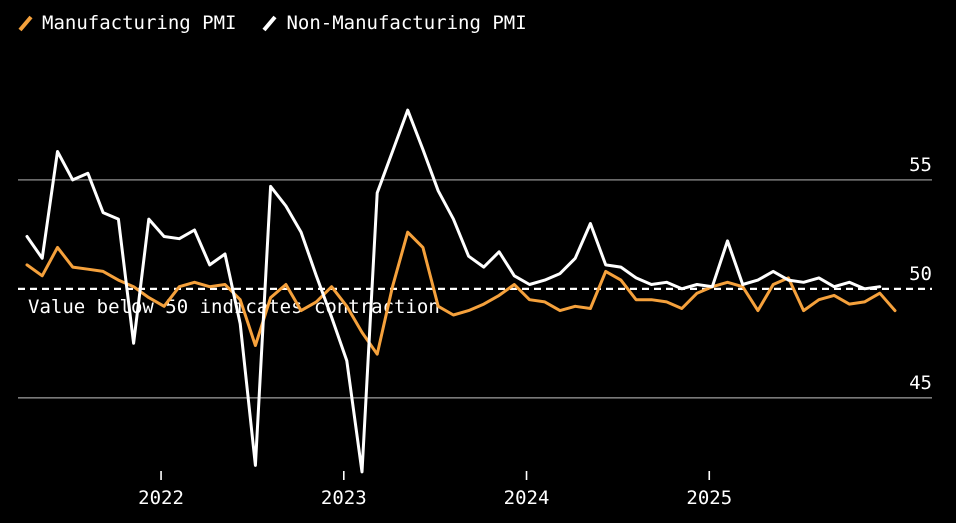 The image size is (956, 523). I want to click on legend-label-manufacturing: Manufacturing PMI, so click(139, 23).